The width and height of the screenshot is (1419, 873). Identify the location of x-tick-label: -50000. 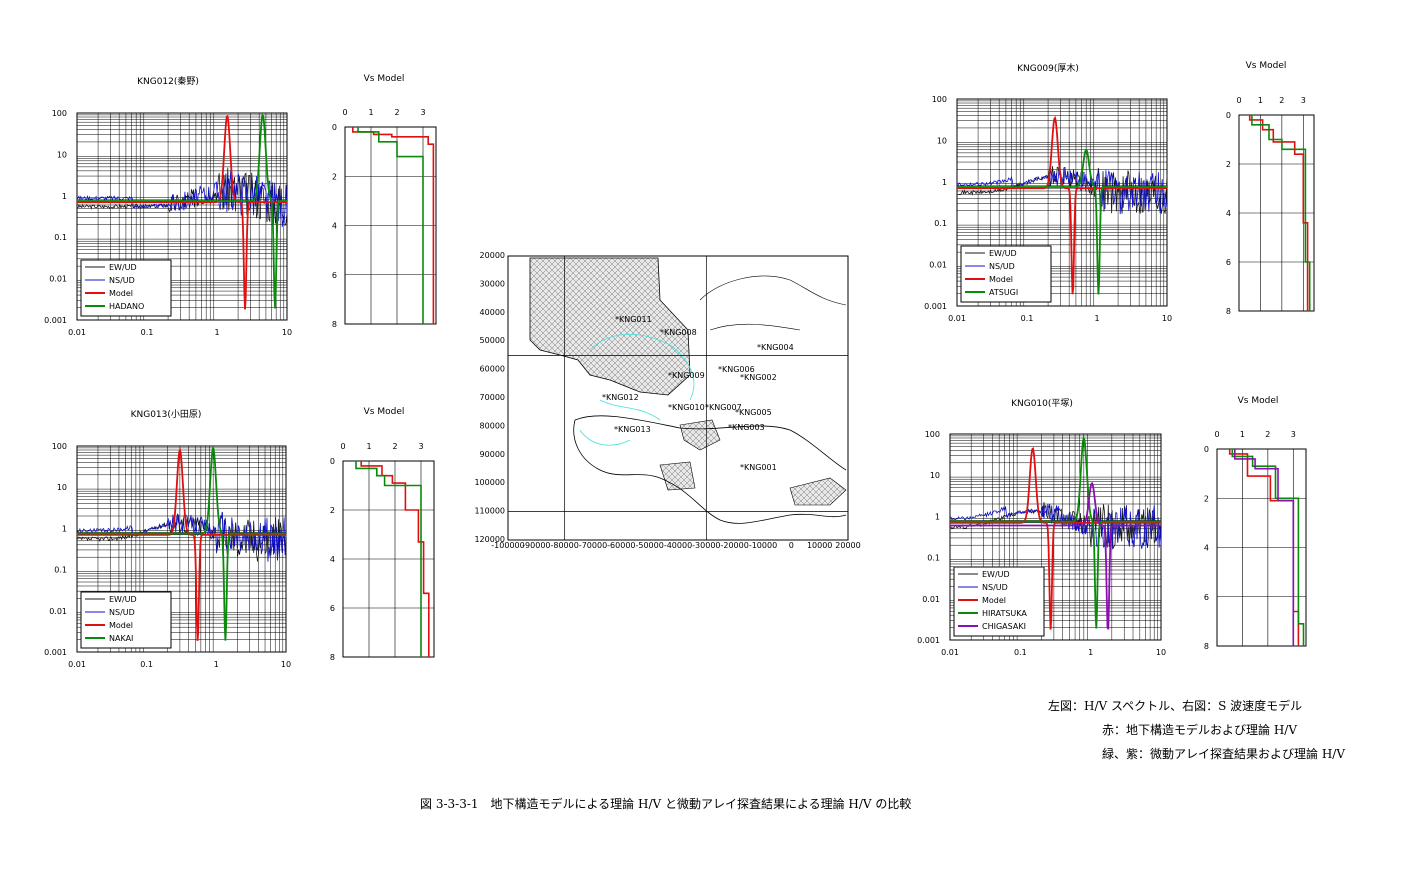
(649, 545).